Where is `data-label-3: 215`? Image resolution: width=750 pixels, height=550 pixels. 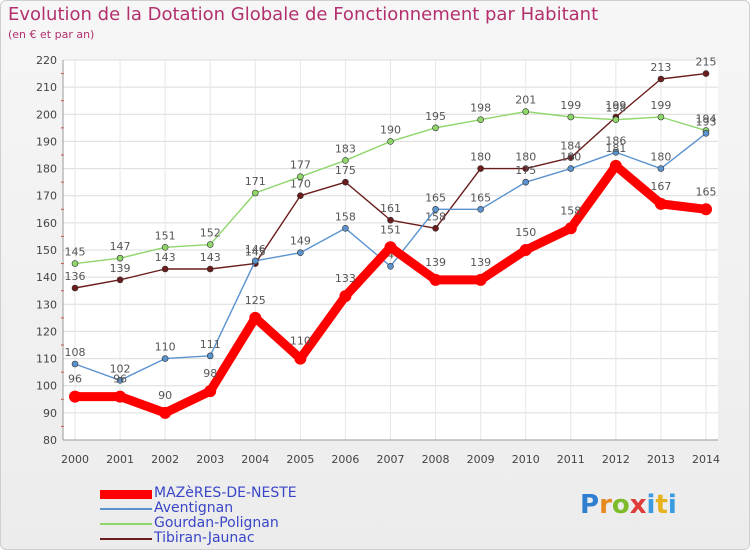 data-label-3: 215 is located at coordinates (706, 62).